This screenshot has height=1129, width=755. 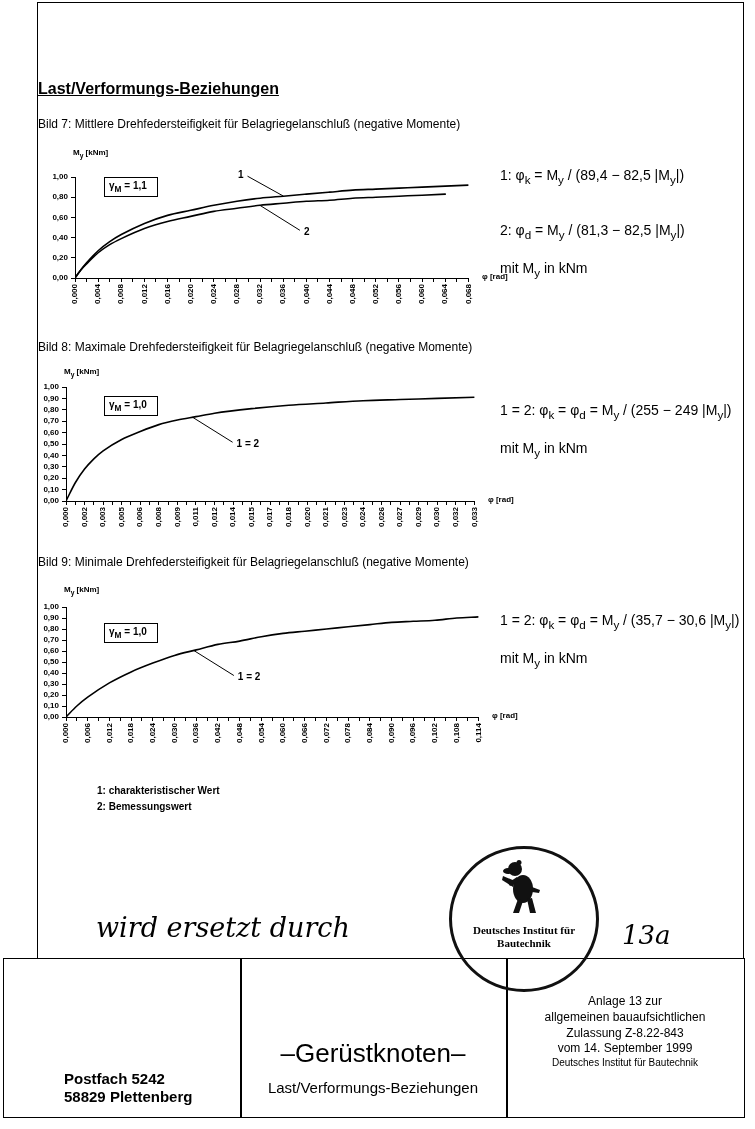 I want to click on x-tick-label: 0,066, so click(x=304, y=733).